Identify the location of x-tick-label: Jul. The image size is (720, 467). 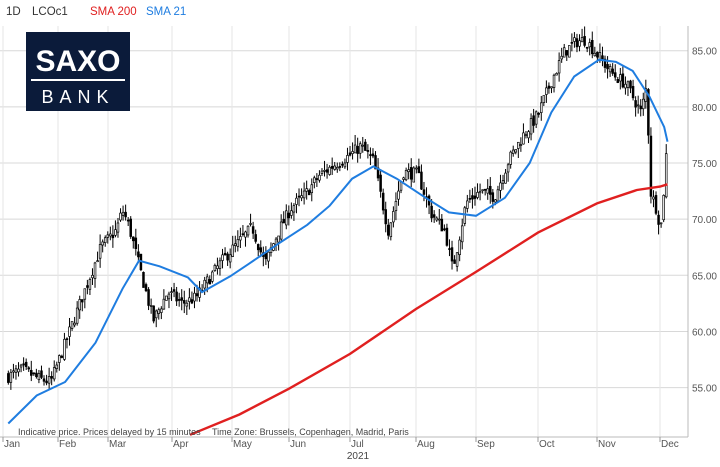
(357, 444).